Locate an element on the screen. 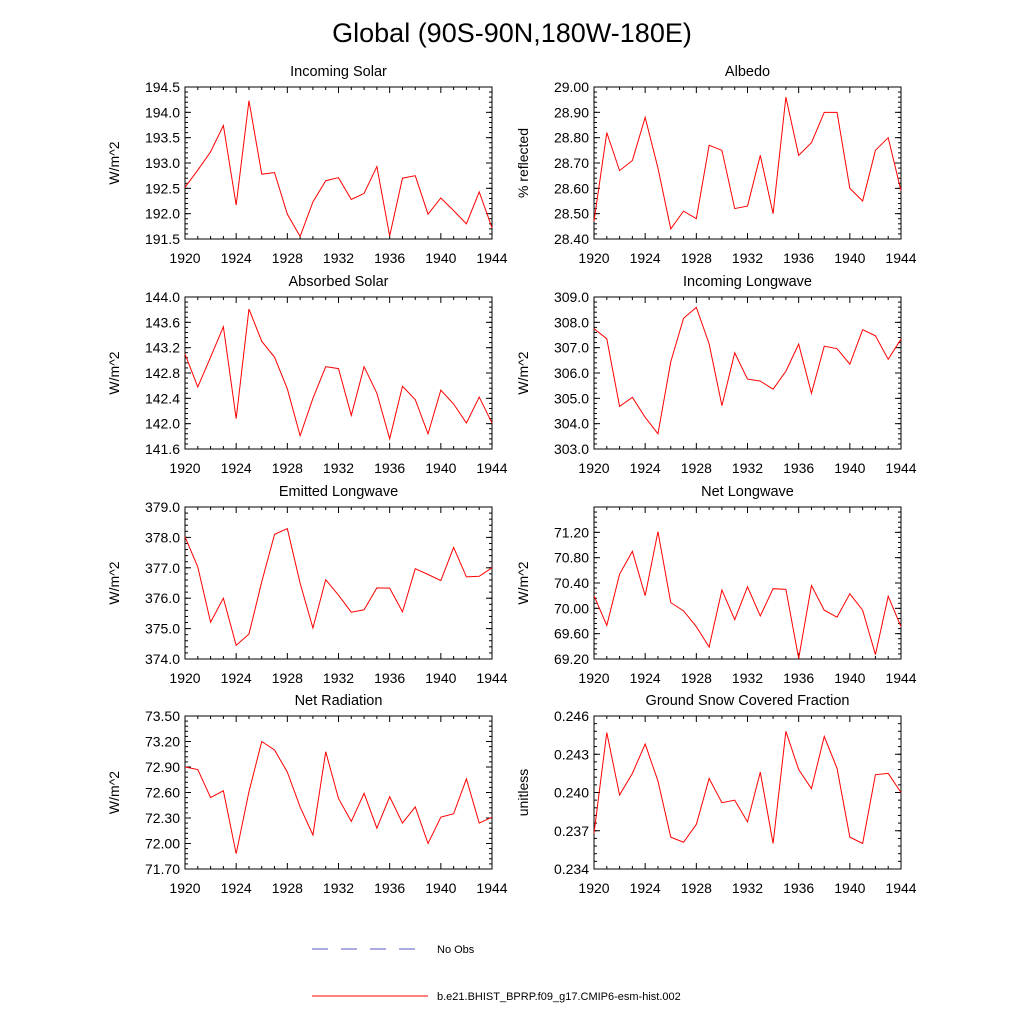 The height and width of the screenshot is (1024, 1024). y-tick-label: 28.80 is located at coordinates (571, 138).